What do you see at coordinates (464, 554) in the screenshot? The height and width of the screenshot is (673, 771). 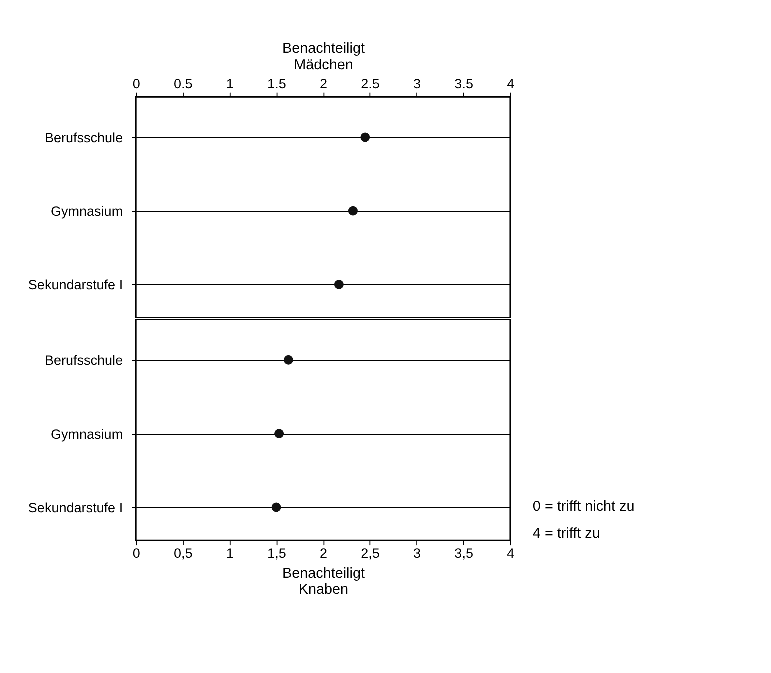 I see `x-tick-label: 3,5` at bounding box center [464, 554].